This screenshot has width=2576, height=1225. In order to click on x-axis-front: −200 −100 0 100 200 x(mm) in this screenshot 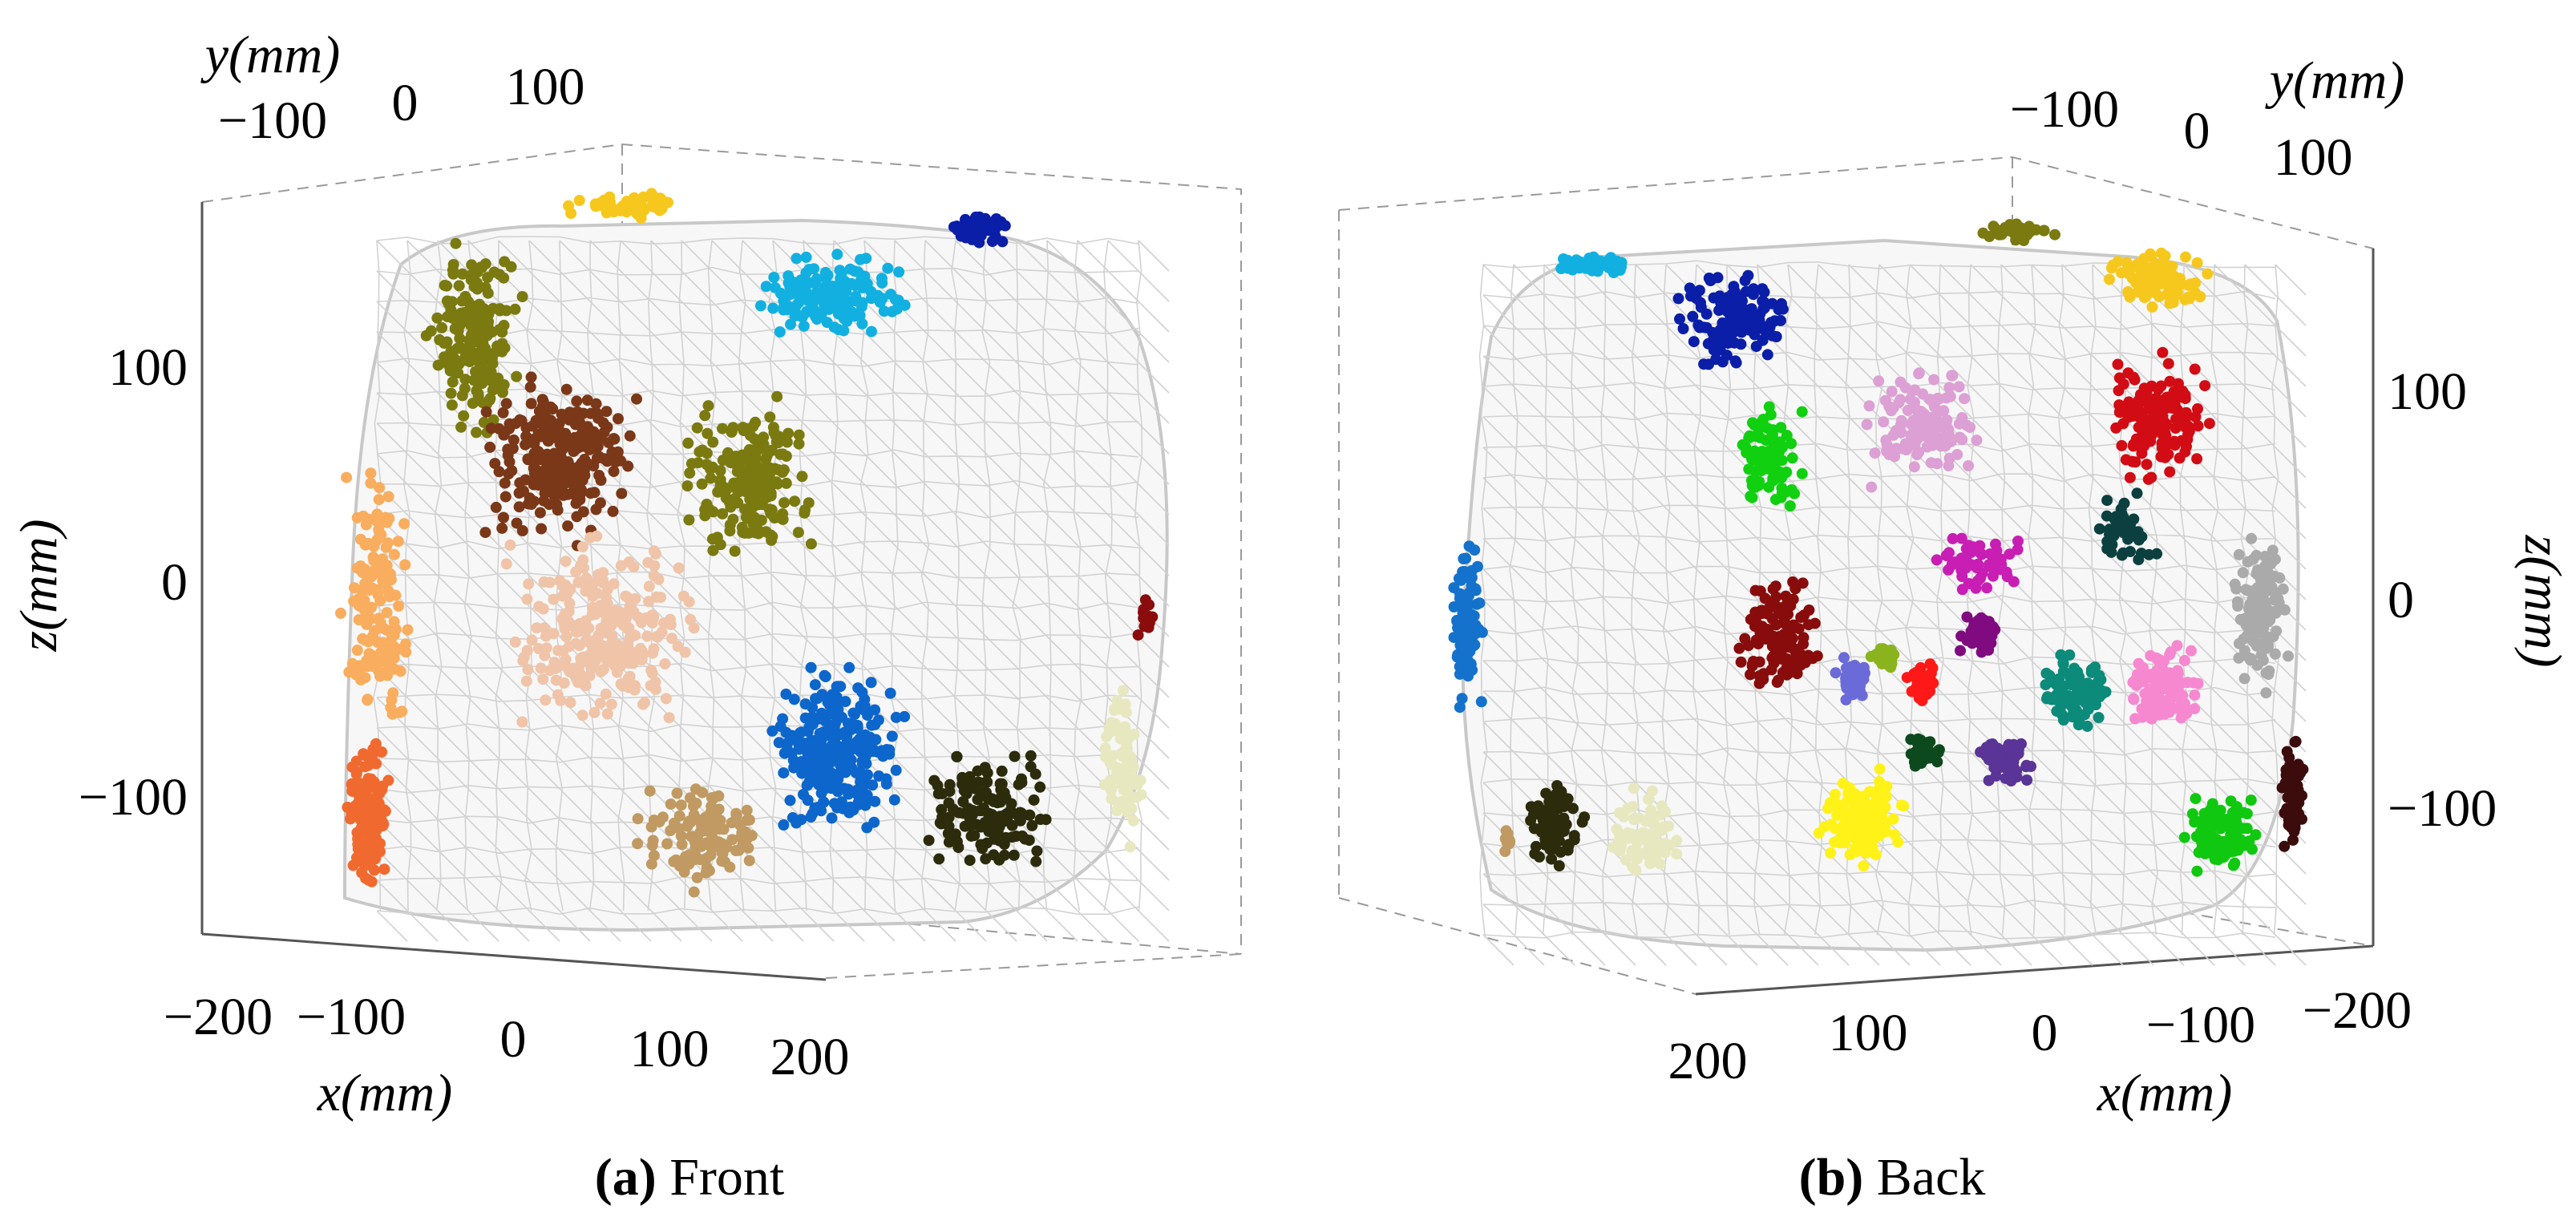, I will do `click(507, 1055)`.